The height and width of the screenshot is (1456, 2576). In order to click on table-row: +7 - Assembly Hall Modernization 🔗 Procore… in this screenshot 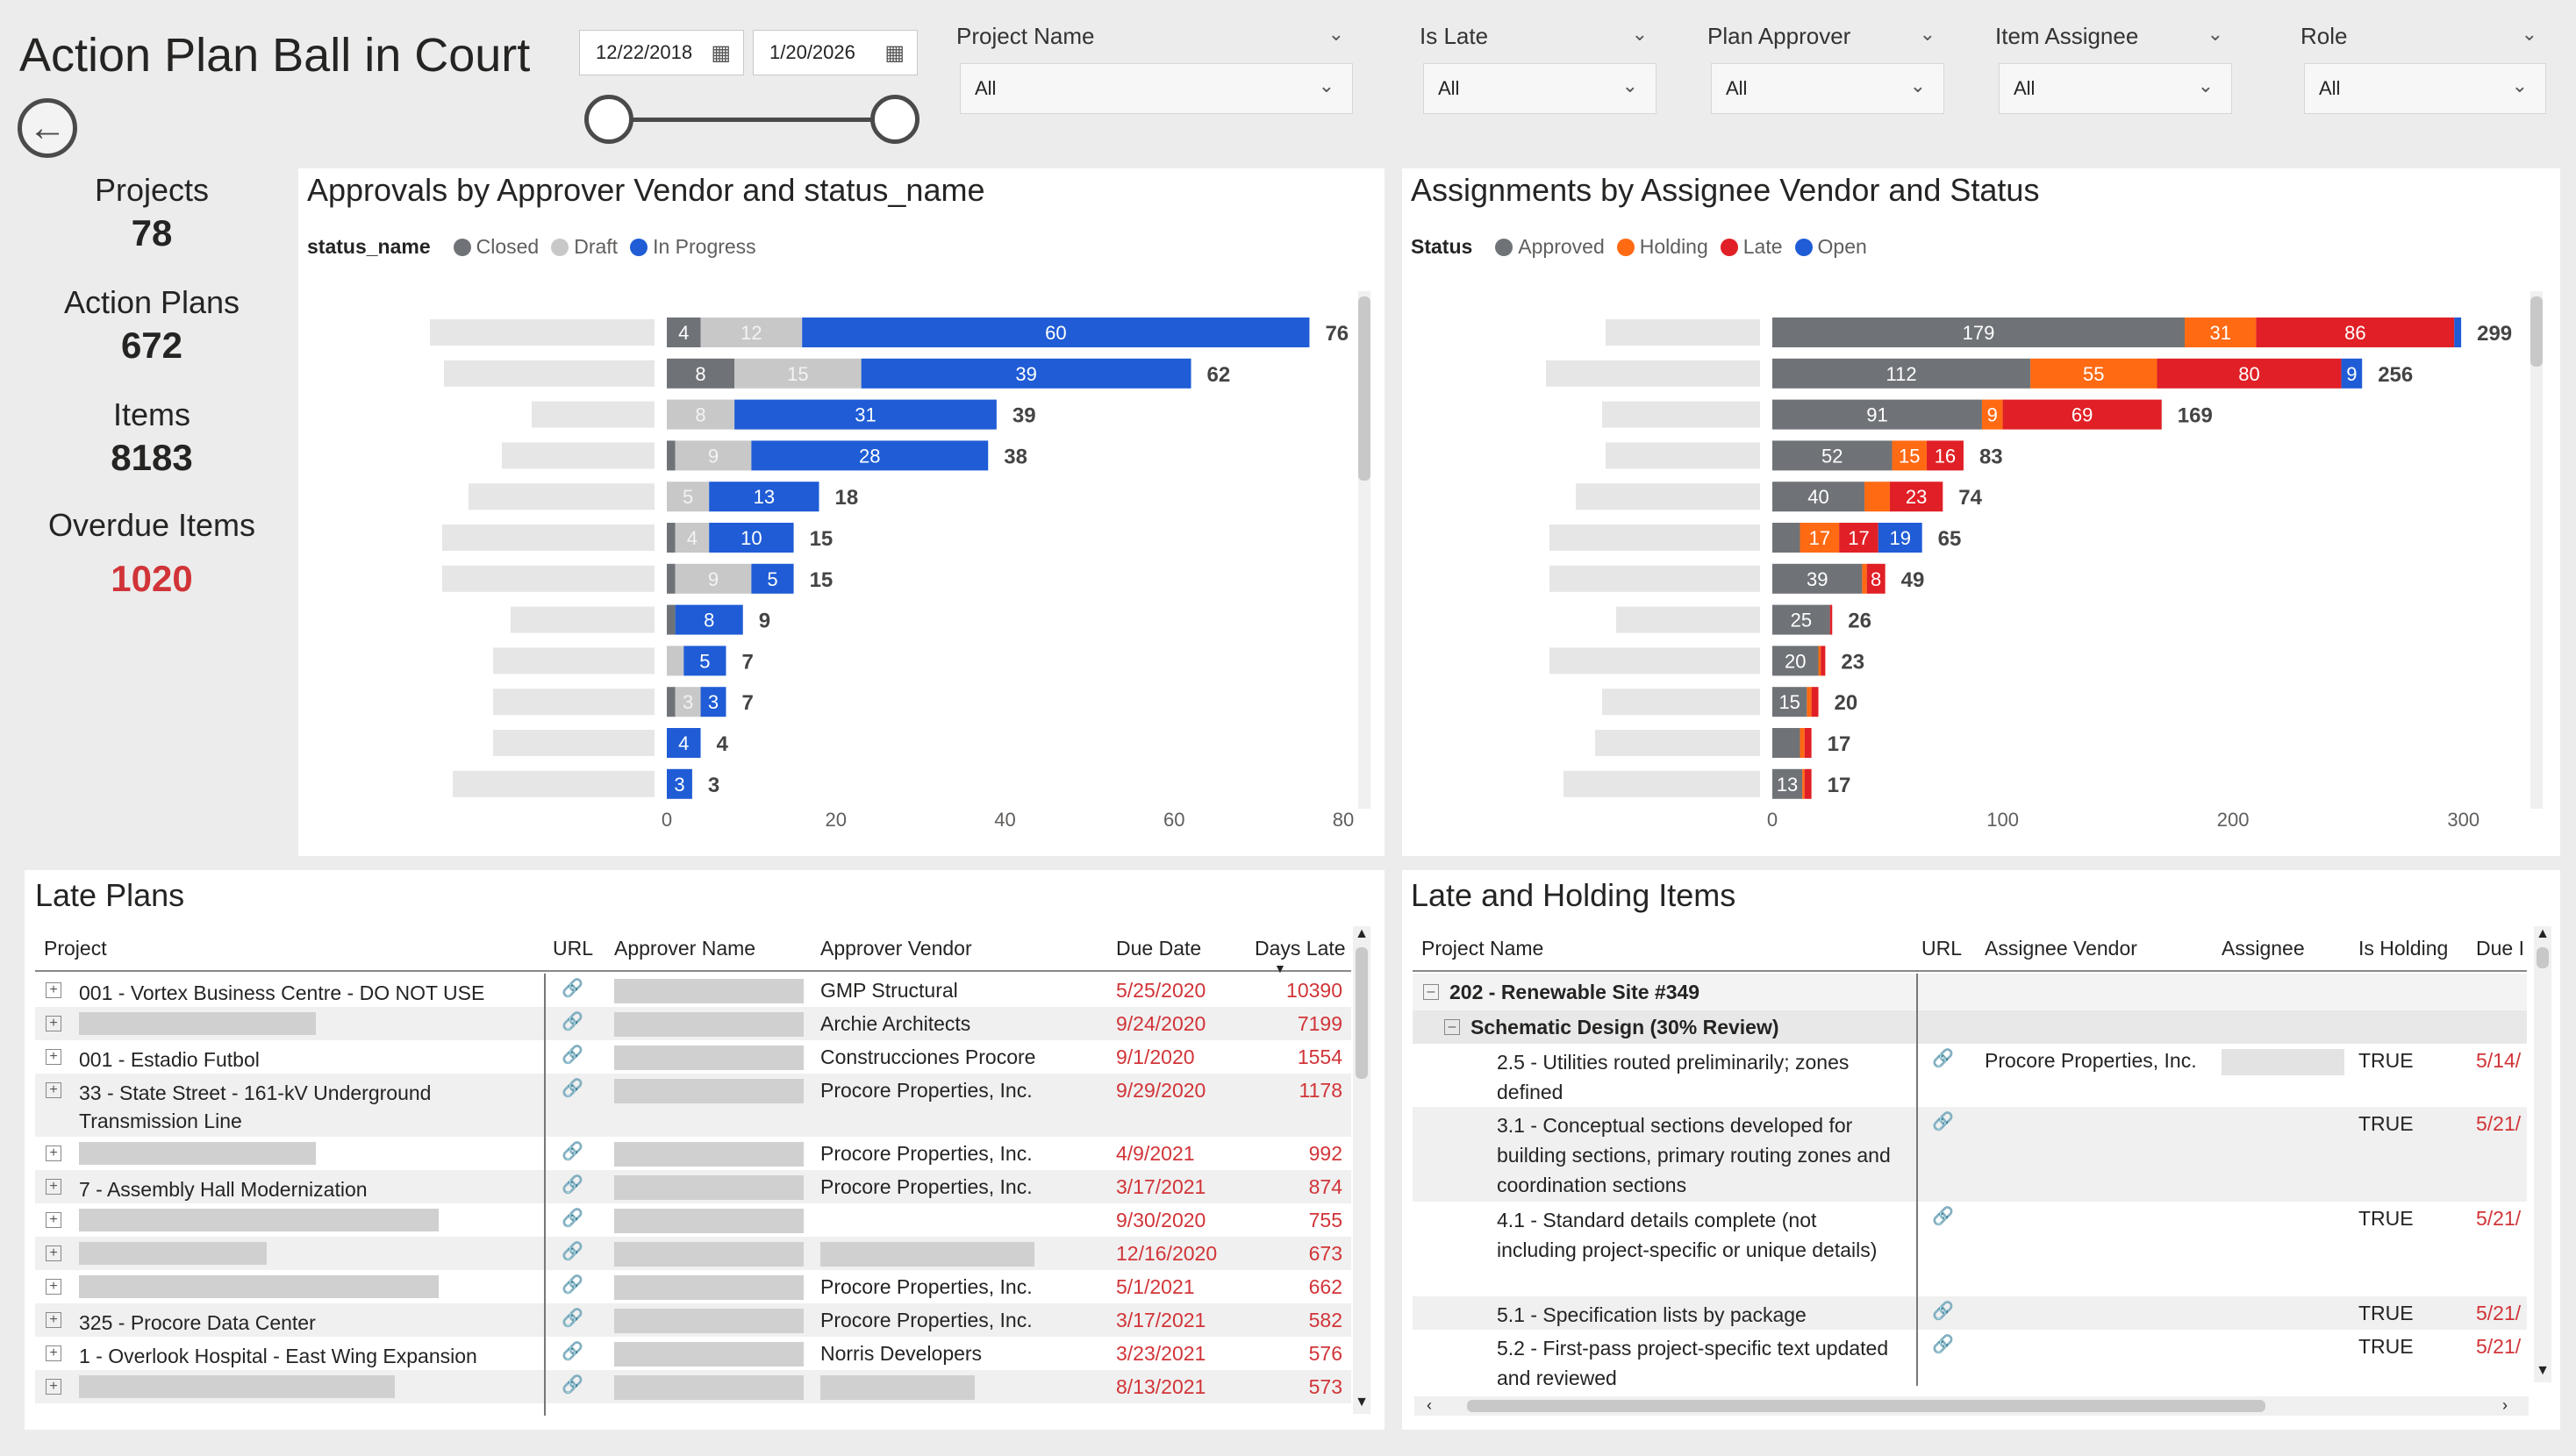, I will do `click(693, 1186)`.